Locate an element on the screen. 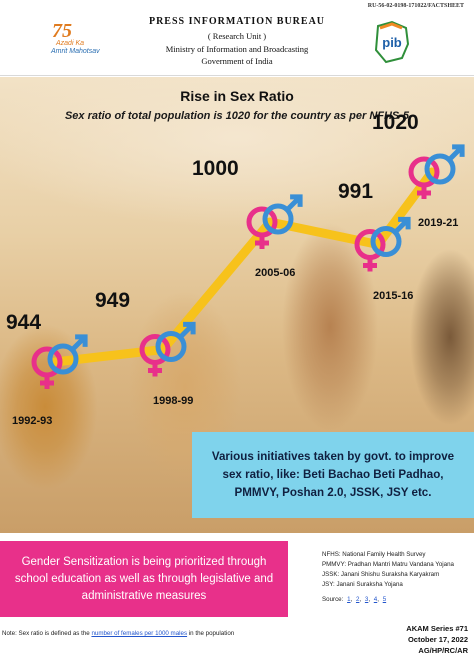 This screenshot has width=474, height=658. bureau-title: PRESS INFORMATION BUREAU is located at coordinates (237, 21).